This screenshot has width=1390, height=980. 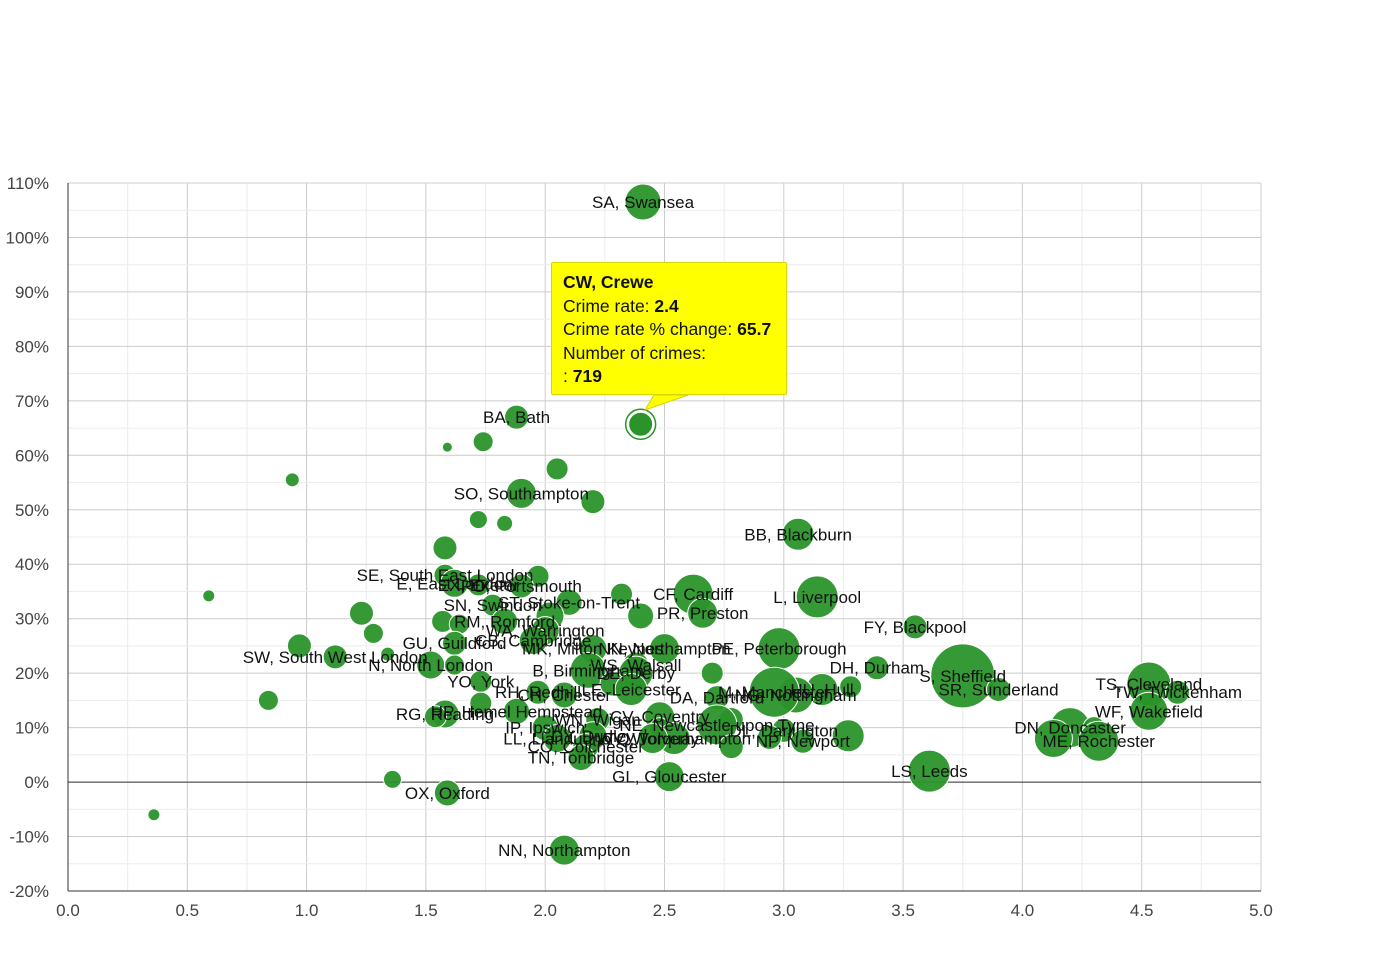 What do you see at coordinates (1070, 728) in the screenshot?
I see `bubble-label: DN, Doncaster` at bounding box center [1070, 728].